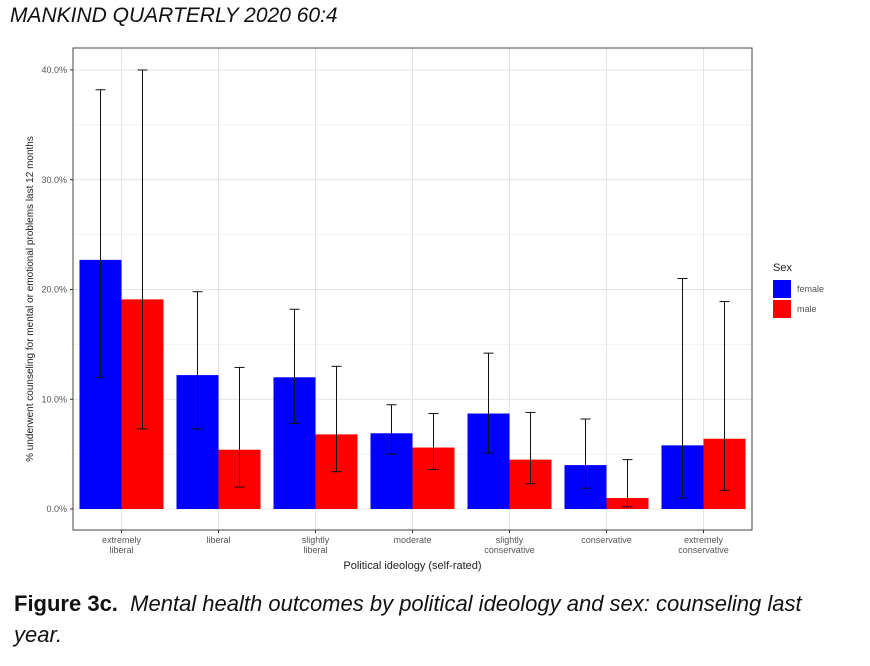 This screenshot has height=666, width=870. I want to click on legend-swatch-male, so click(782, 309).